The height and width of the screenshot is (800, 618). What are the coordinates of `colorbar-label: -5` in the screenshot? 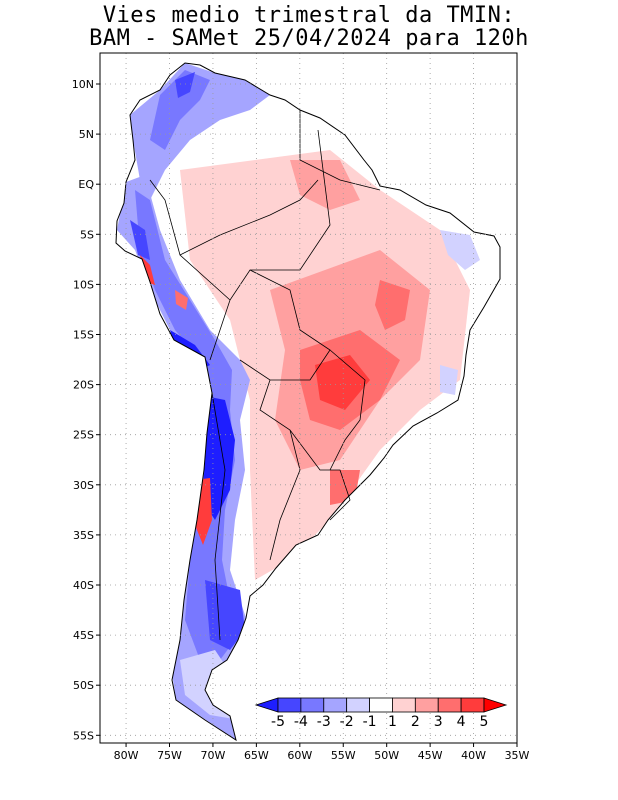 It's located at (278, 722).